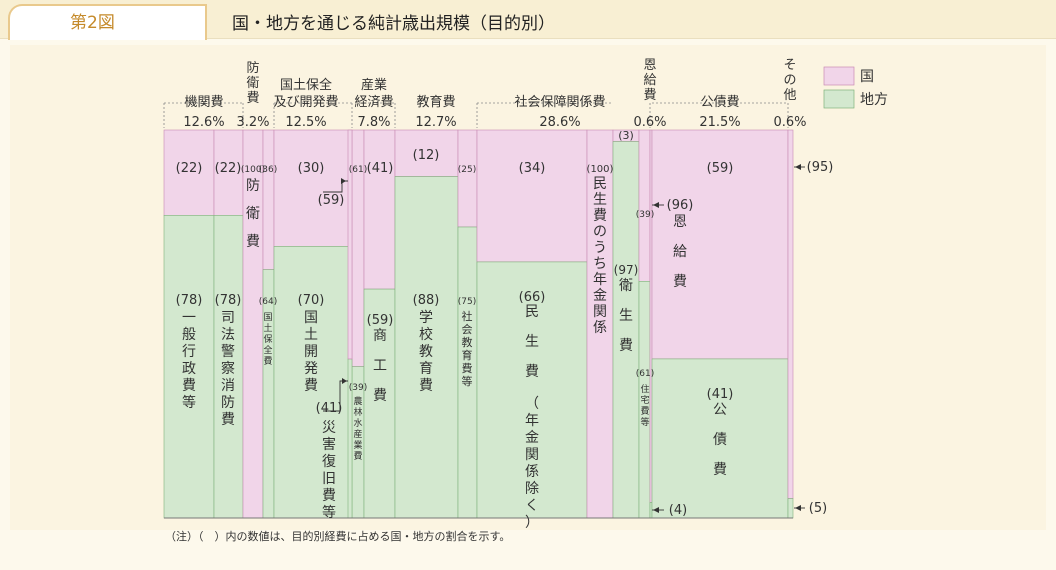  I want to click on value-agri-local: (39), so click(358, 388).